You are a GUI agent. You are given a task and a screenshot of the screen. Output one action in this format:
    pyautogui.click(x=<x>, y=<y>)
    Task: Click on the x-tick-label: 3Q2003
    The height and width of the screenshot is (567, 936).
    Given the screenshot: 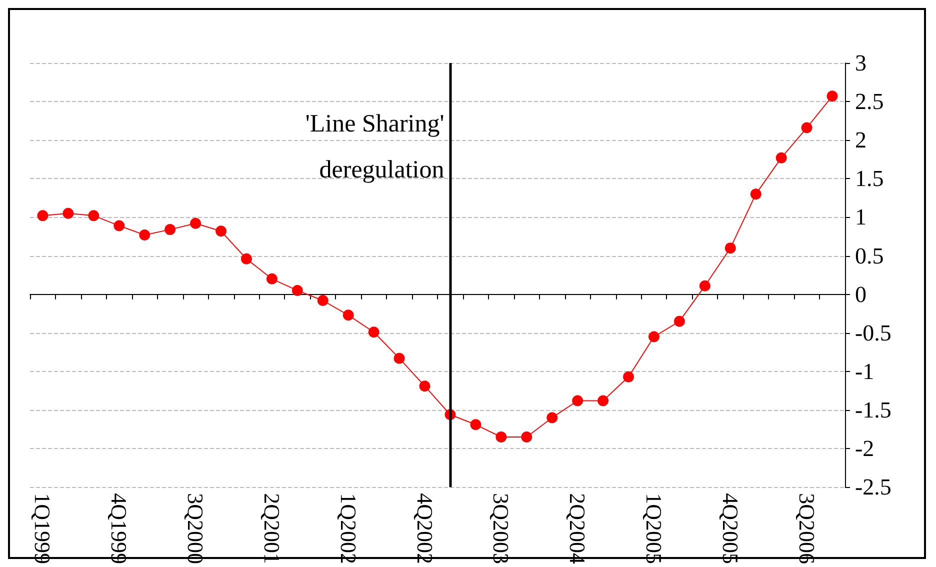 What is the action you would take?
    pyautogui.click(x=501, y=528)
    